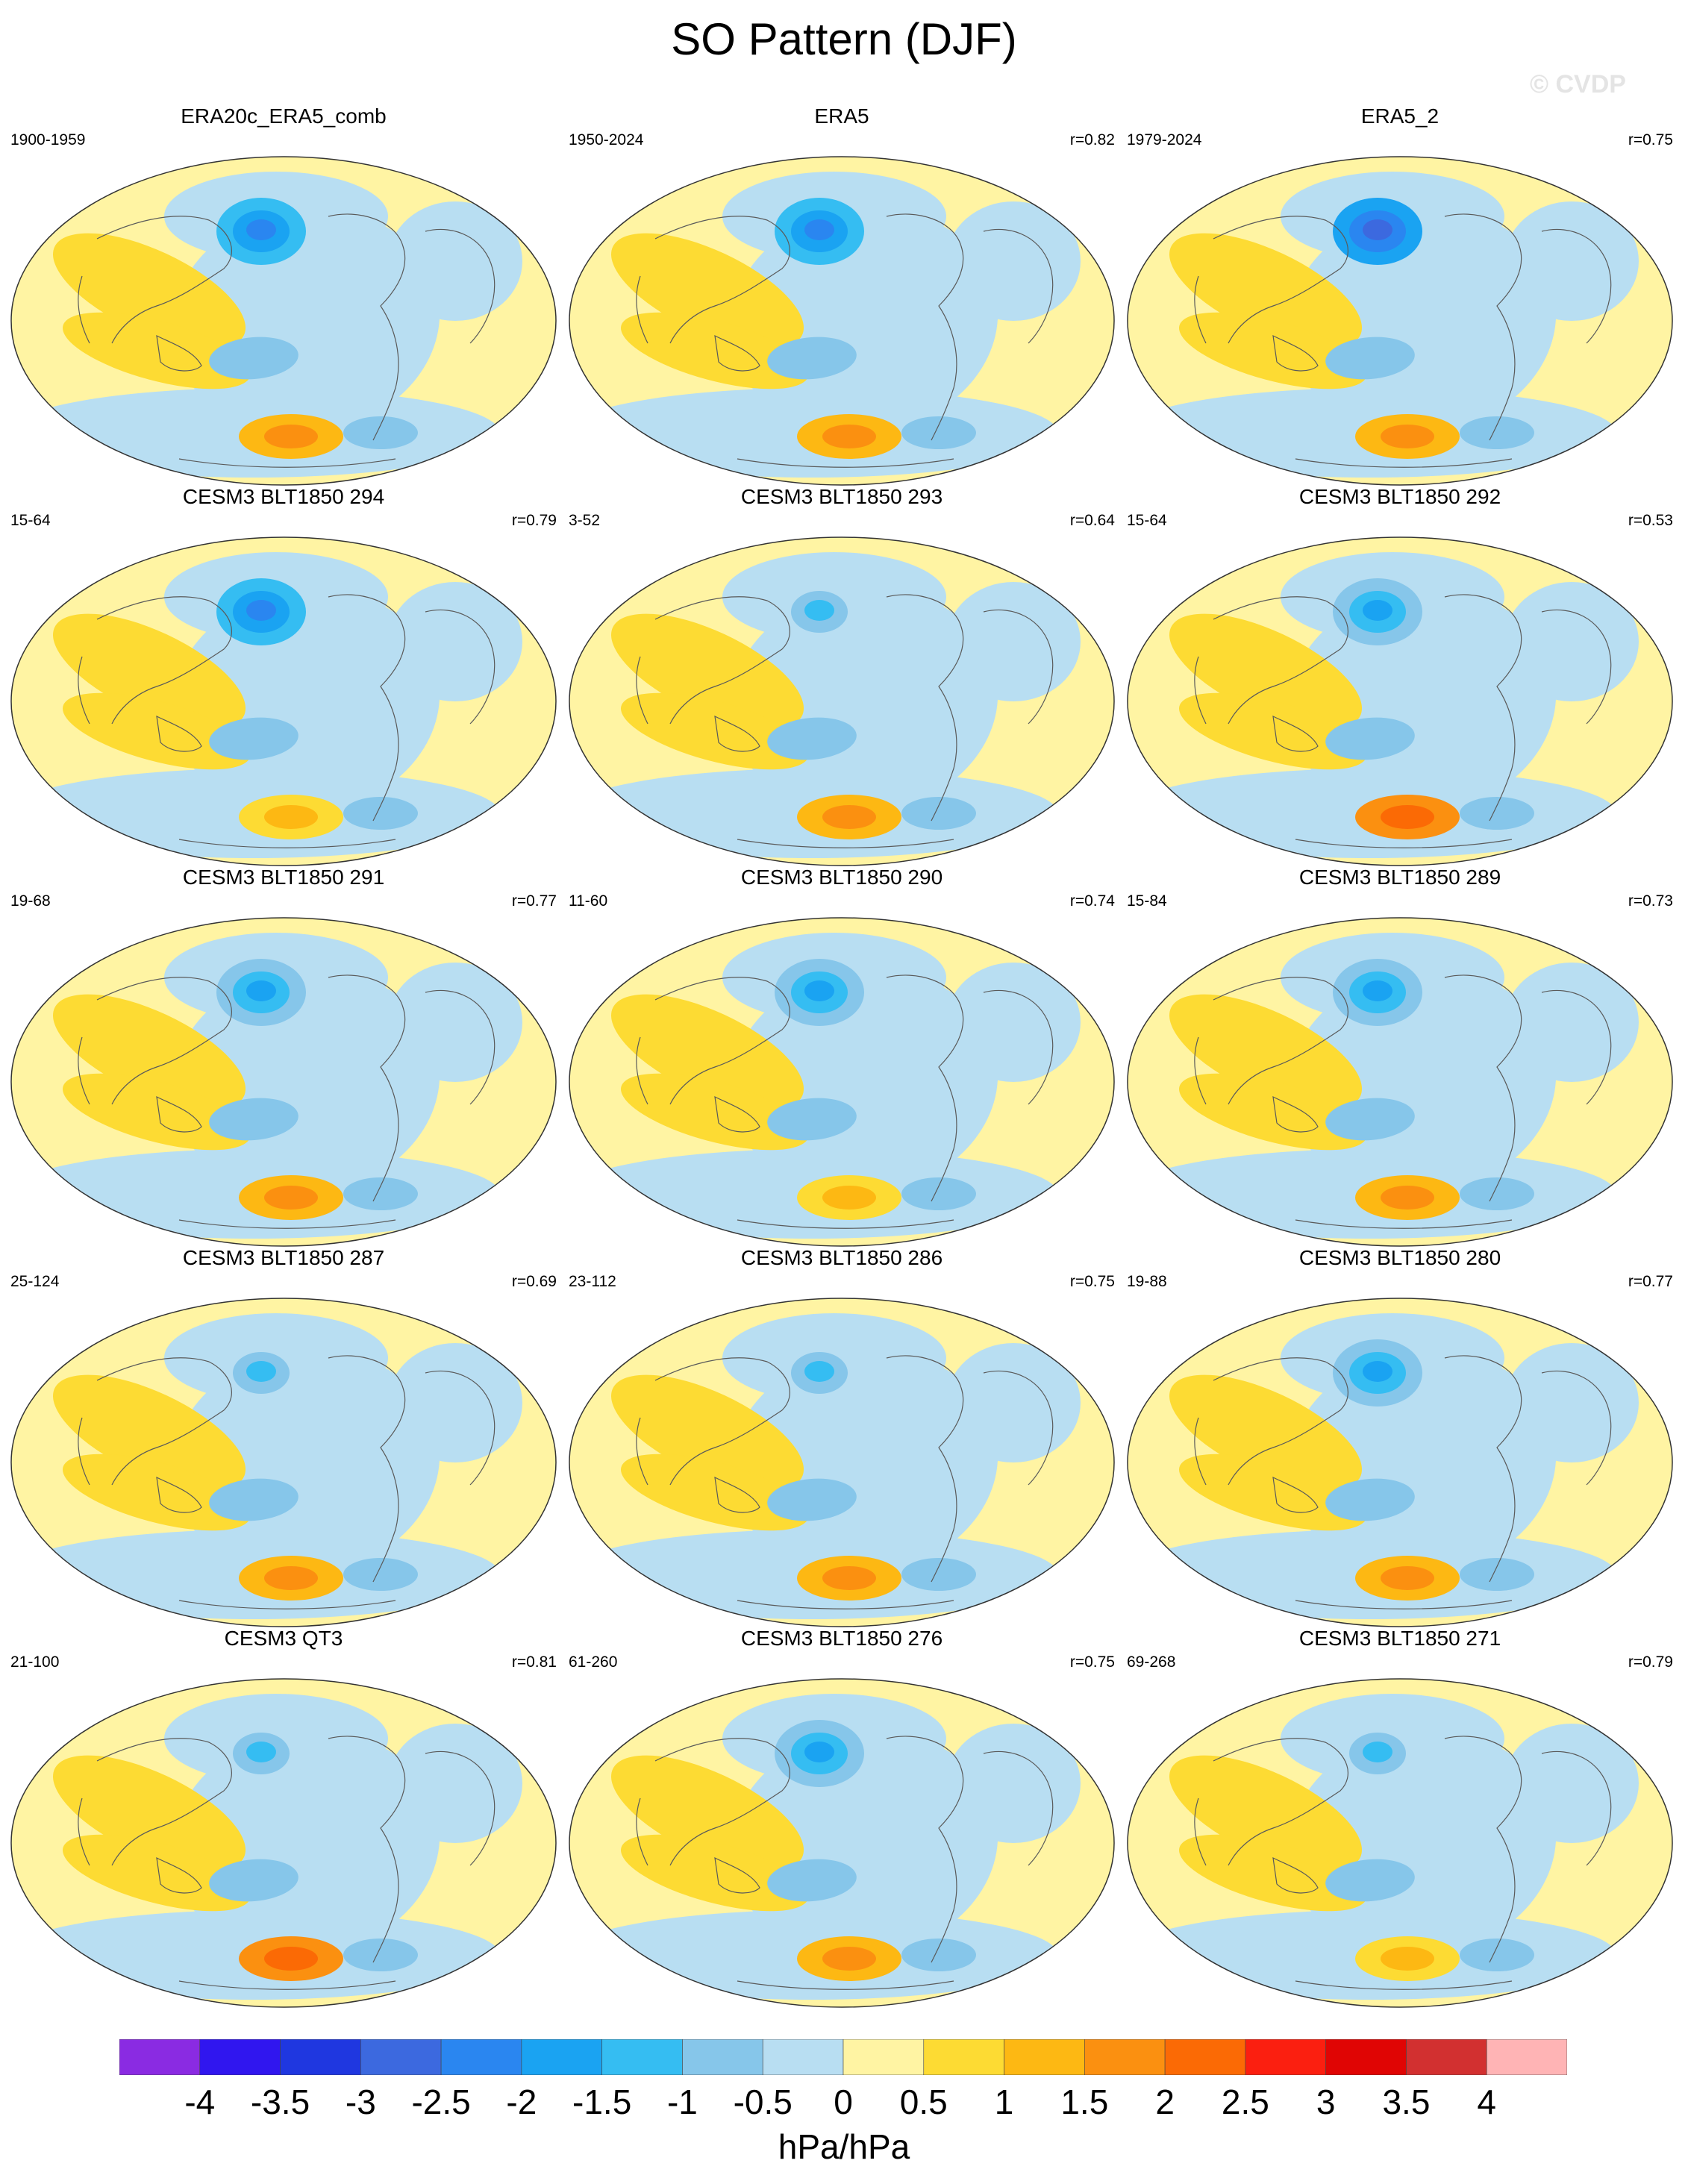  I want to click on panel-title: ERA5_2, so click(1400, 116).